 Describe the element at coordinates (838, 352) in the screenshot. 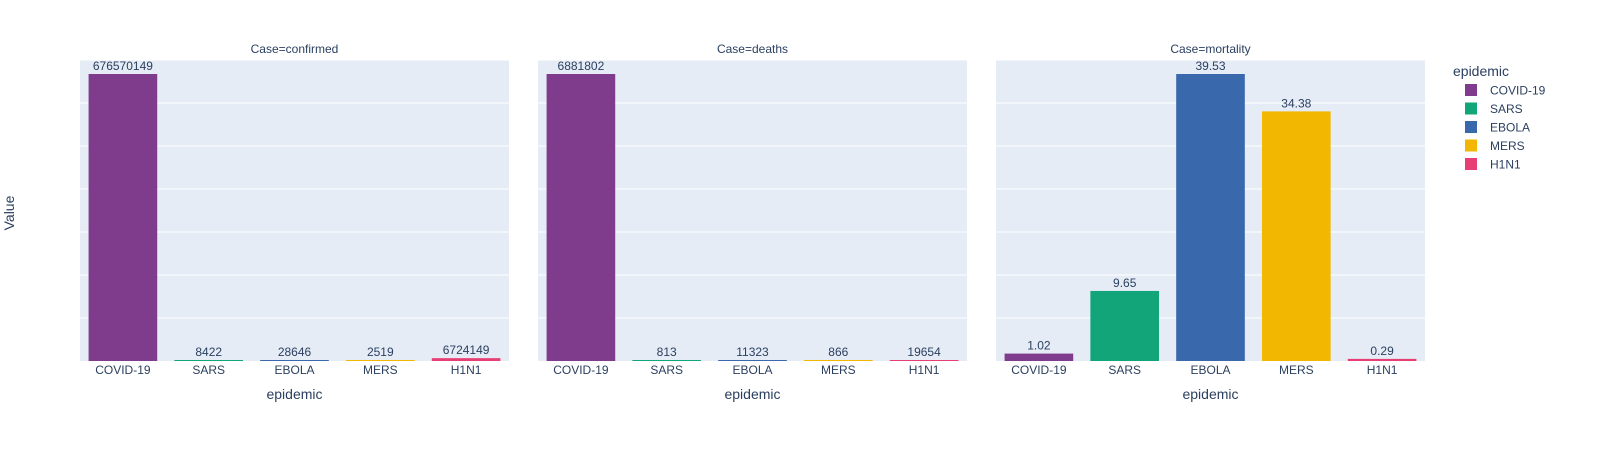

I see `data-label: 866` at that location.